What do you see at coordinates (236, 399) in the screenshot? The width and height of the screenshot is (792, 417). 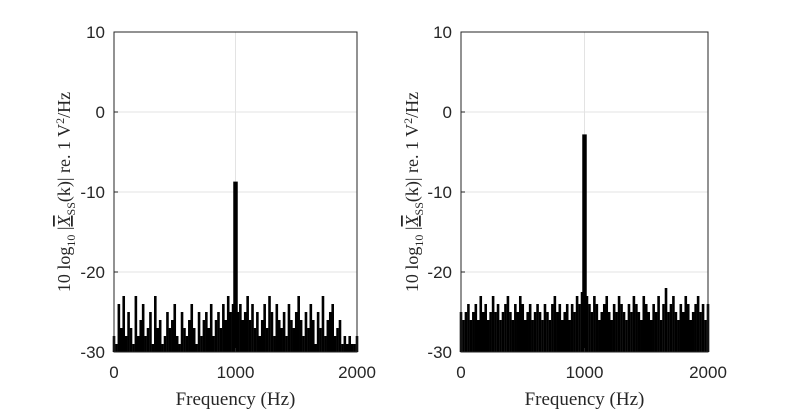 I see `x-axis-label: Frequency (Hz)` at bounding box center [236, 399].